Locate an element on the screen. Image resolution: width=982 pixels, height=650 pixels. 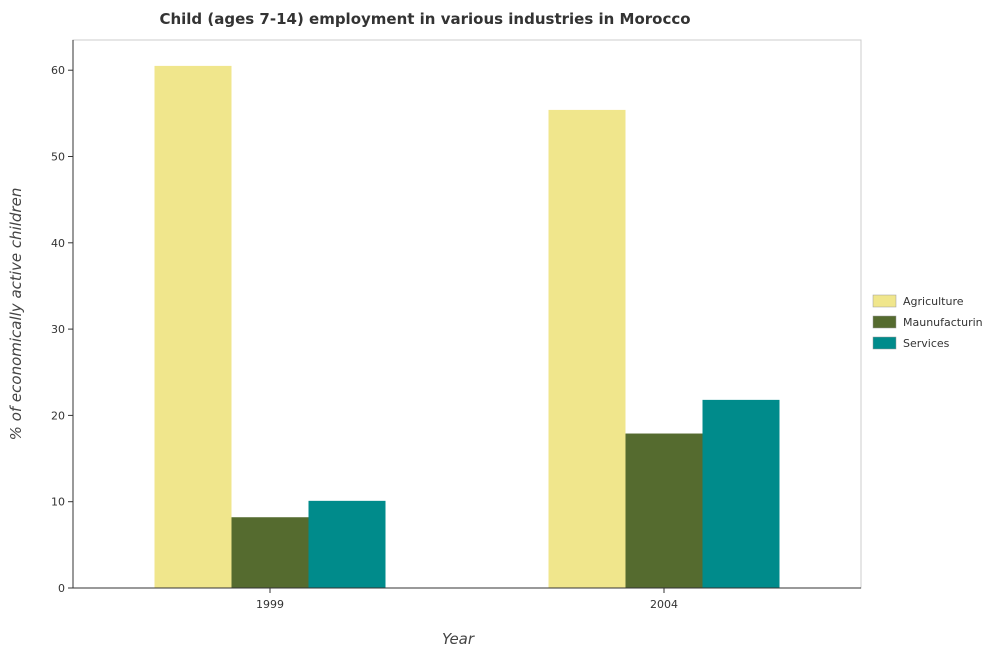
legend-label-agriculture: Agriculture is located at coordinates (933, 301).